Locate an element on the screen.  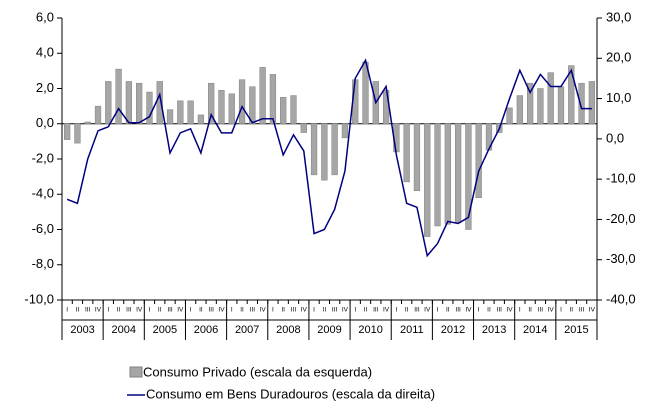
year-label: 2011 is located at coordinates (412, 330).